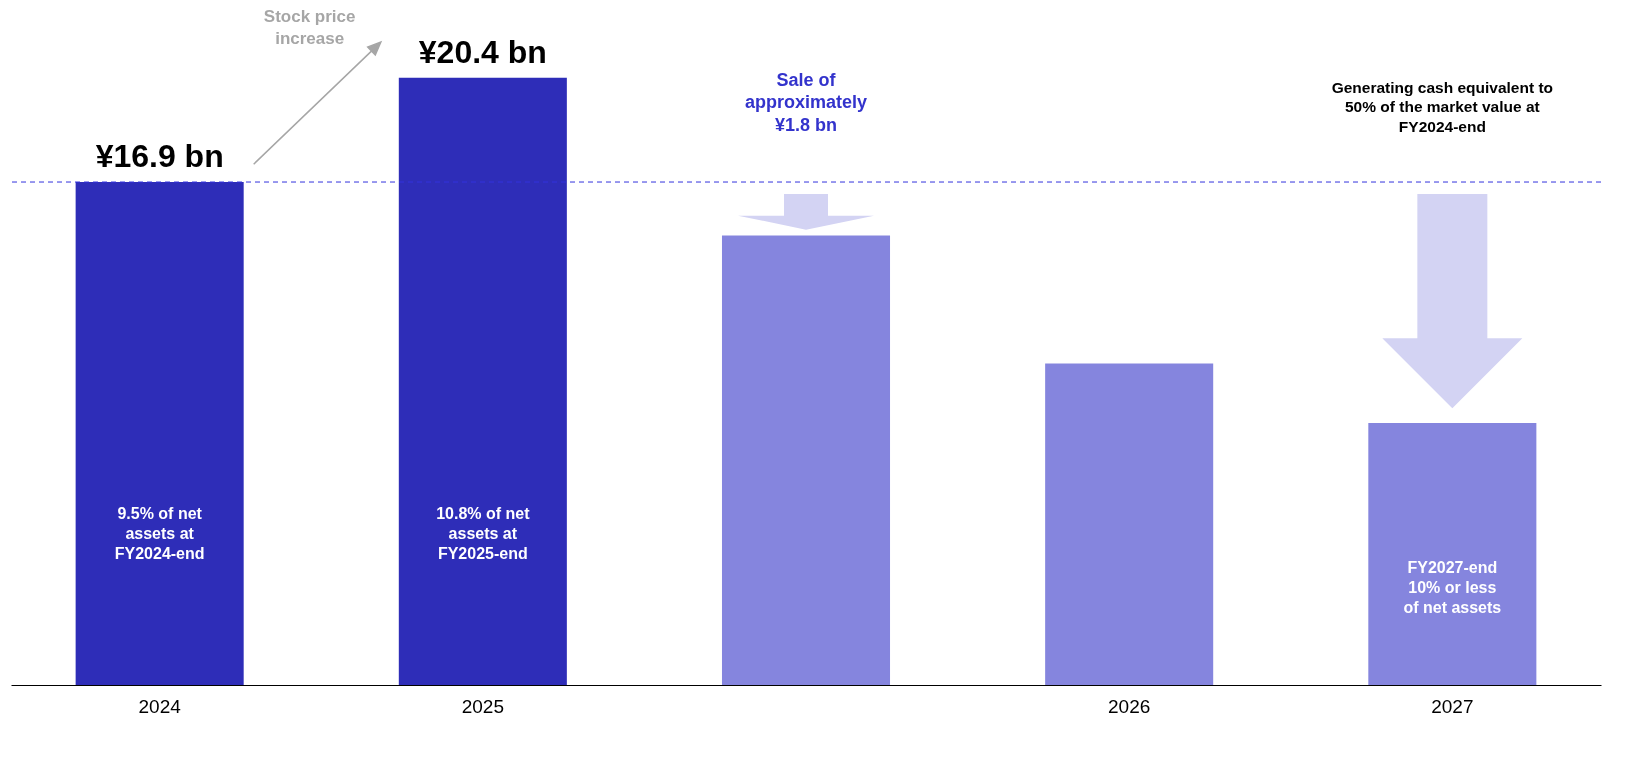  What do you see at coordinates (482, 51) in the screenshot?
I see `data-label: ¥20.4 bn` at bounding box center [482, 51].